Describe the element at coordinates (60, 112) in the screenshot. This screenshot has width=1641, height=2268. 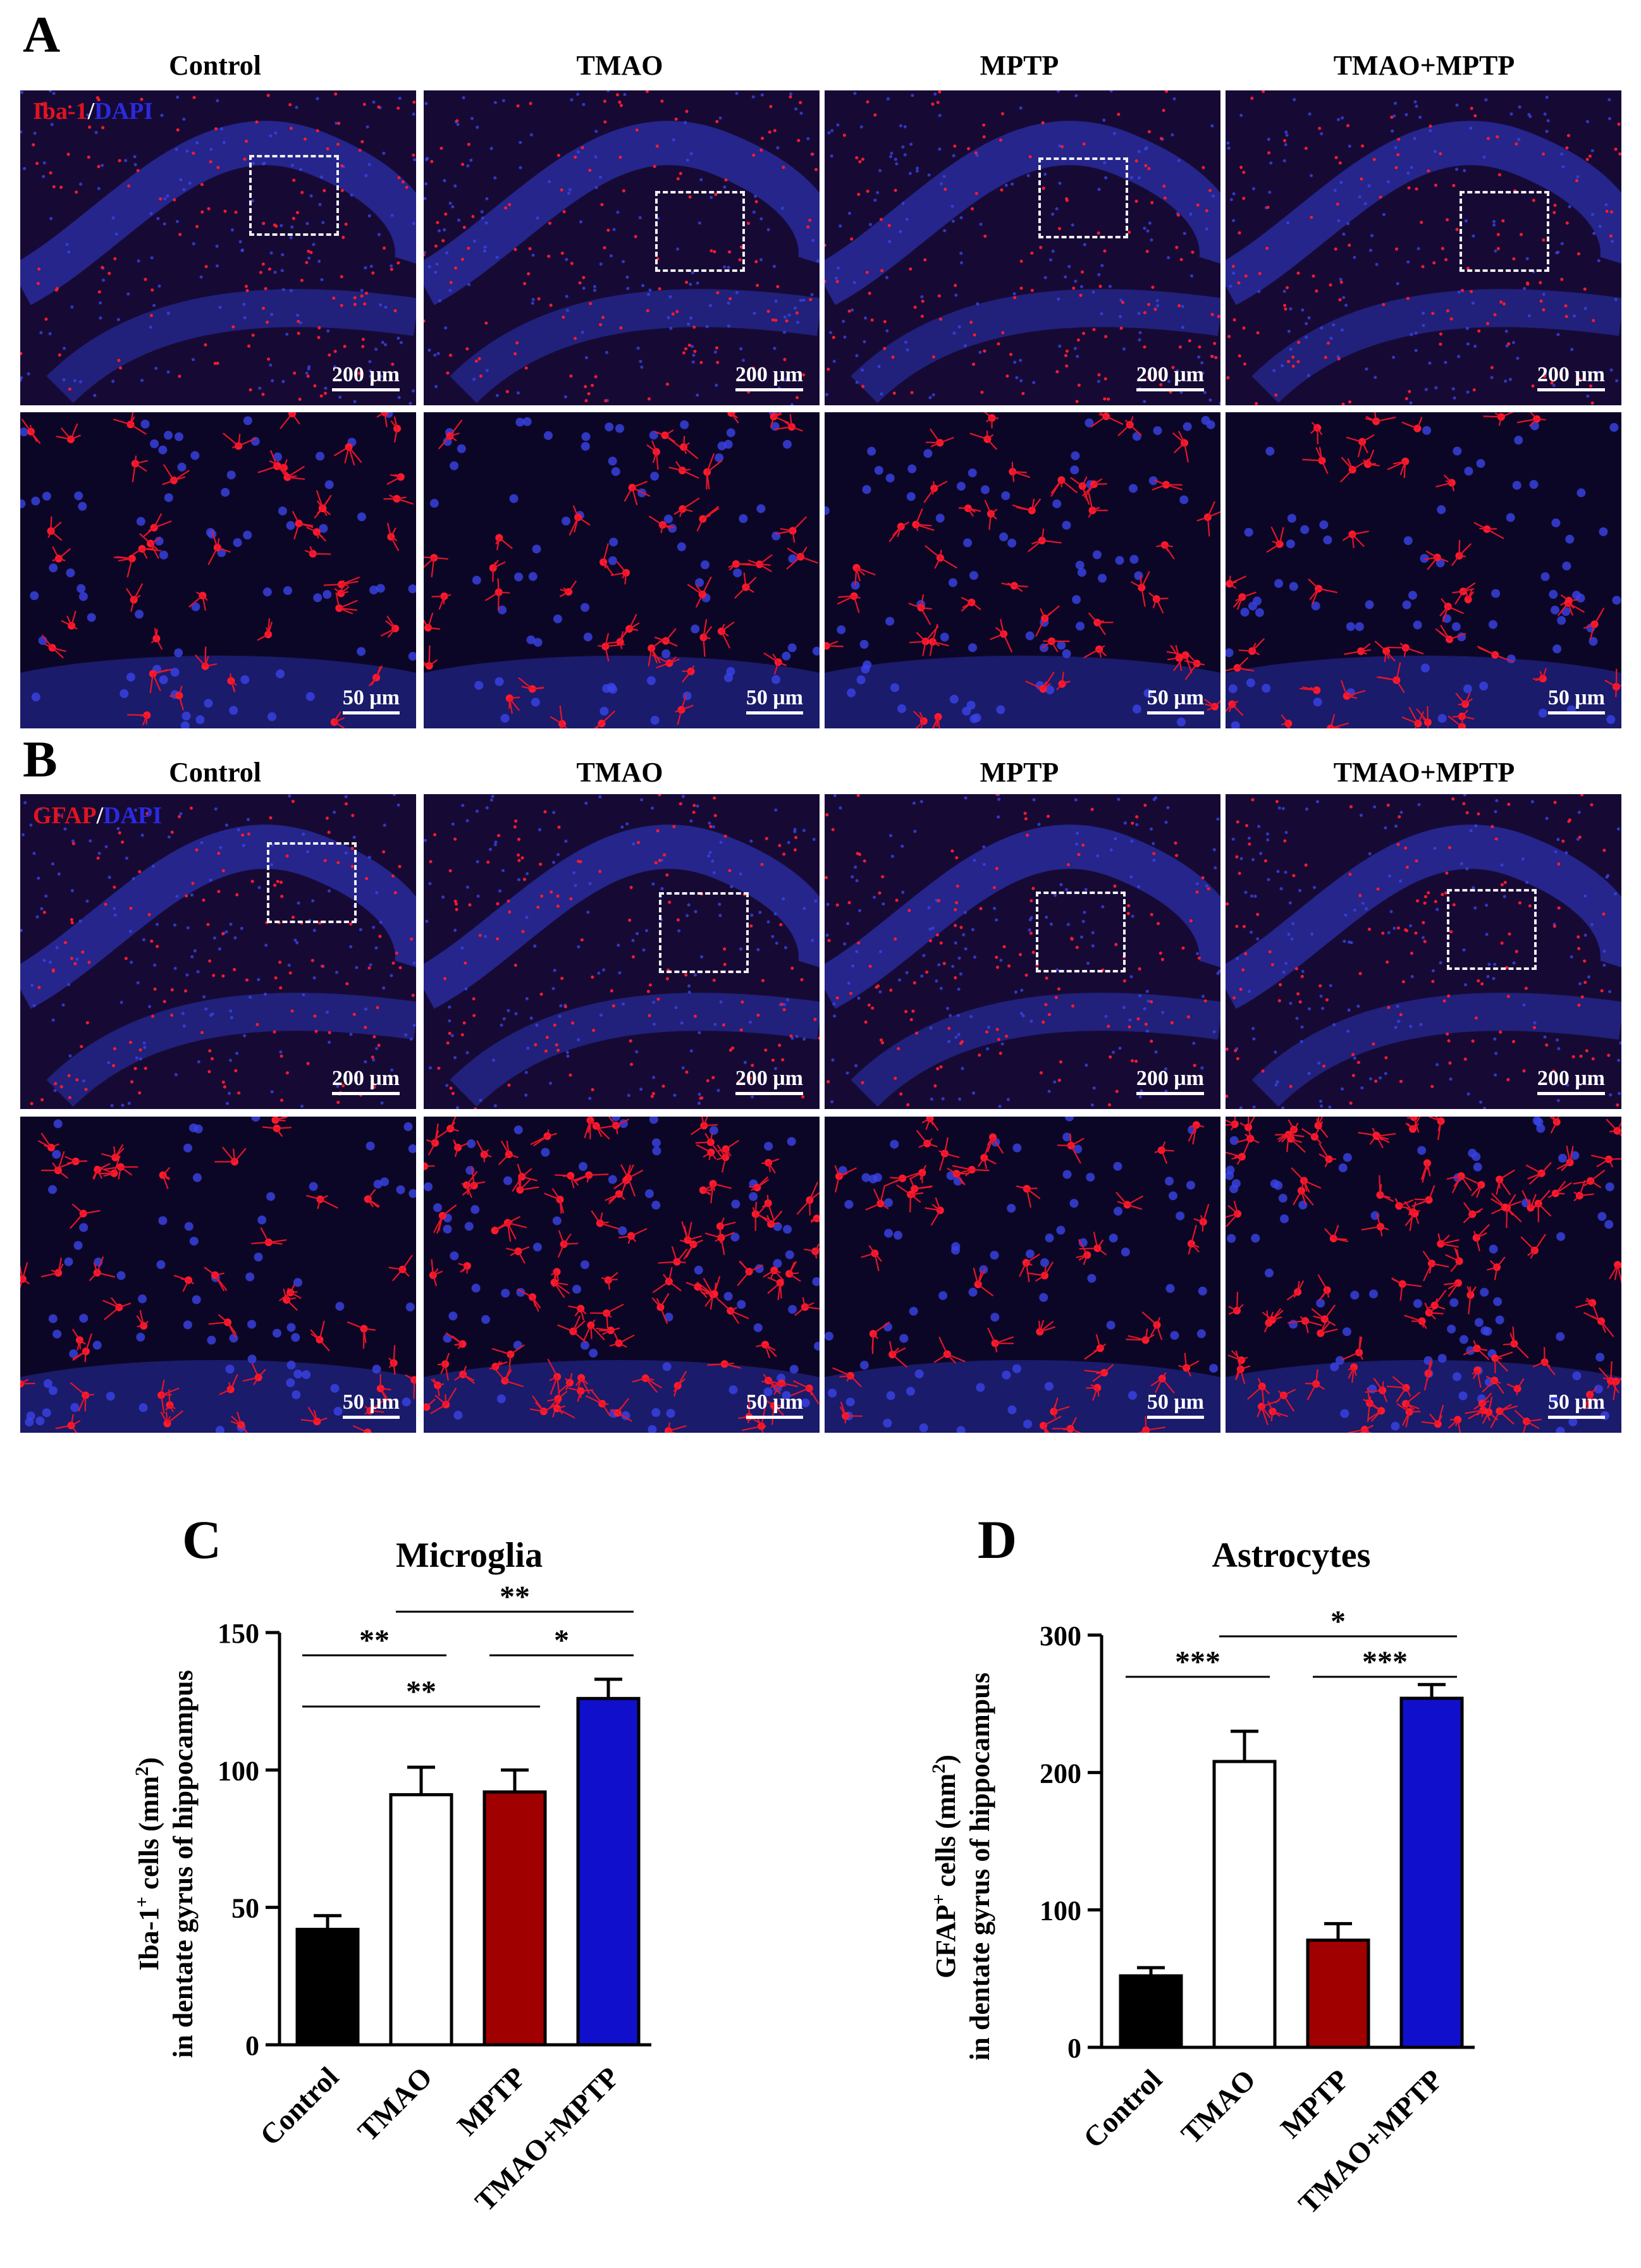
I see `stain-red-label: Iba-1` at that location.